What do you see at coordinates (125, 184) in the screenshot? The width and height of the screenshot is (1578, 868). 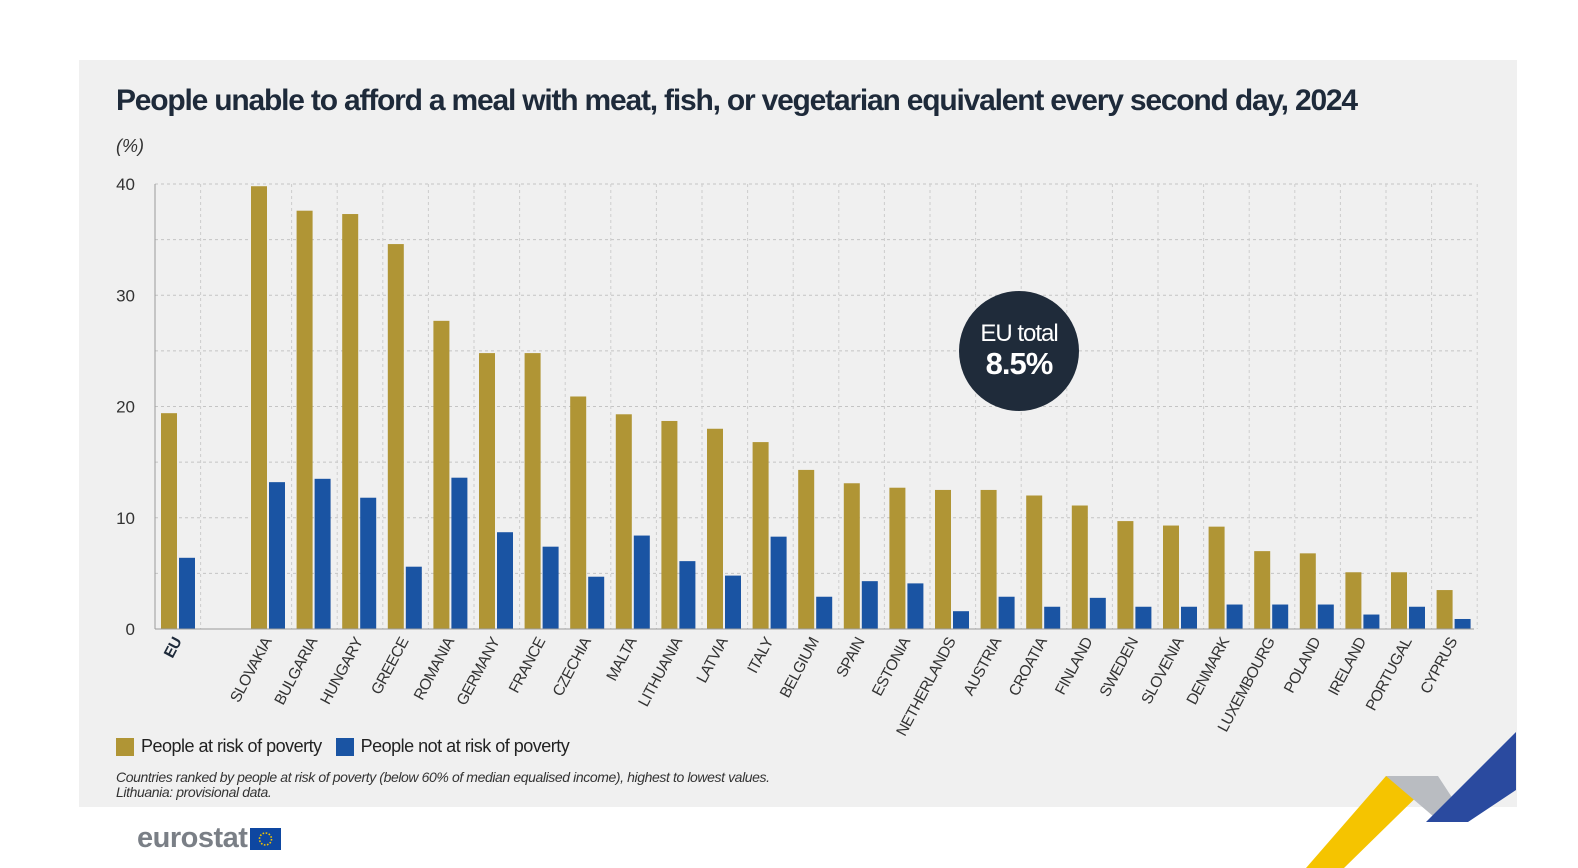 I see `y-tick-label: 40` at bounding box center [125, 184].